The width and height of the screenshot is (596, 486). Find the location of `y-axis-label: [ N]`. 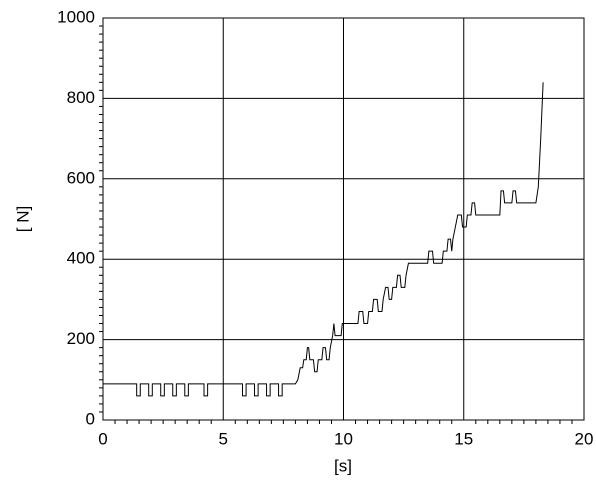

y-axis-label: [ N] is located at coordinates (22, 219).